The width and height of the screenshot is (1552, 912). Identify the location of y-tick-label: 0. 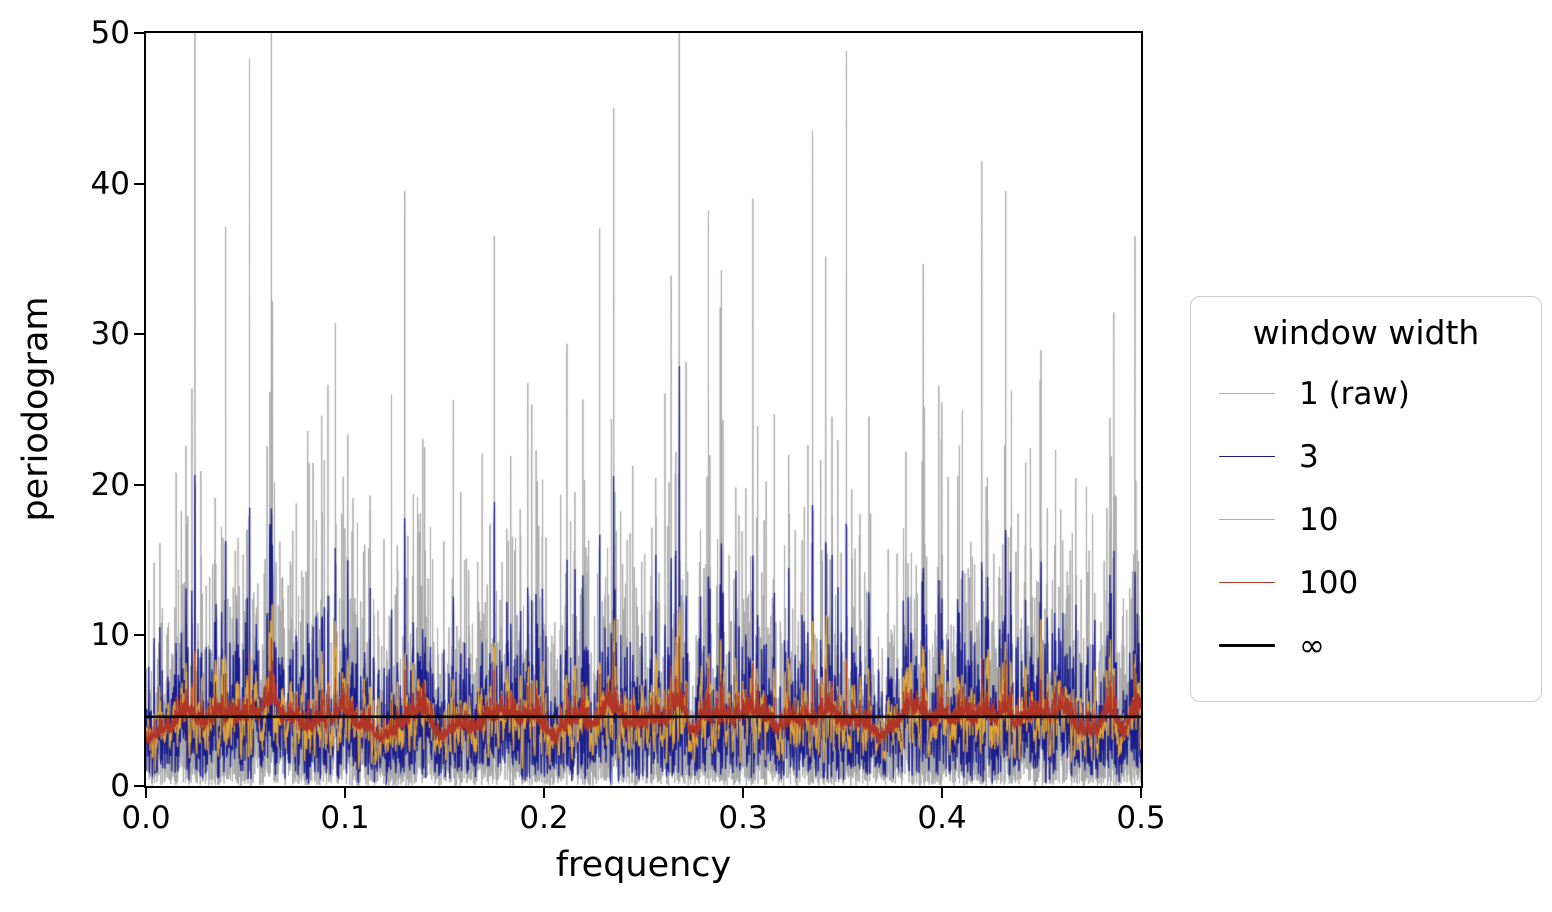
(120, 786).